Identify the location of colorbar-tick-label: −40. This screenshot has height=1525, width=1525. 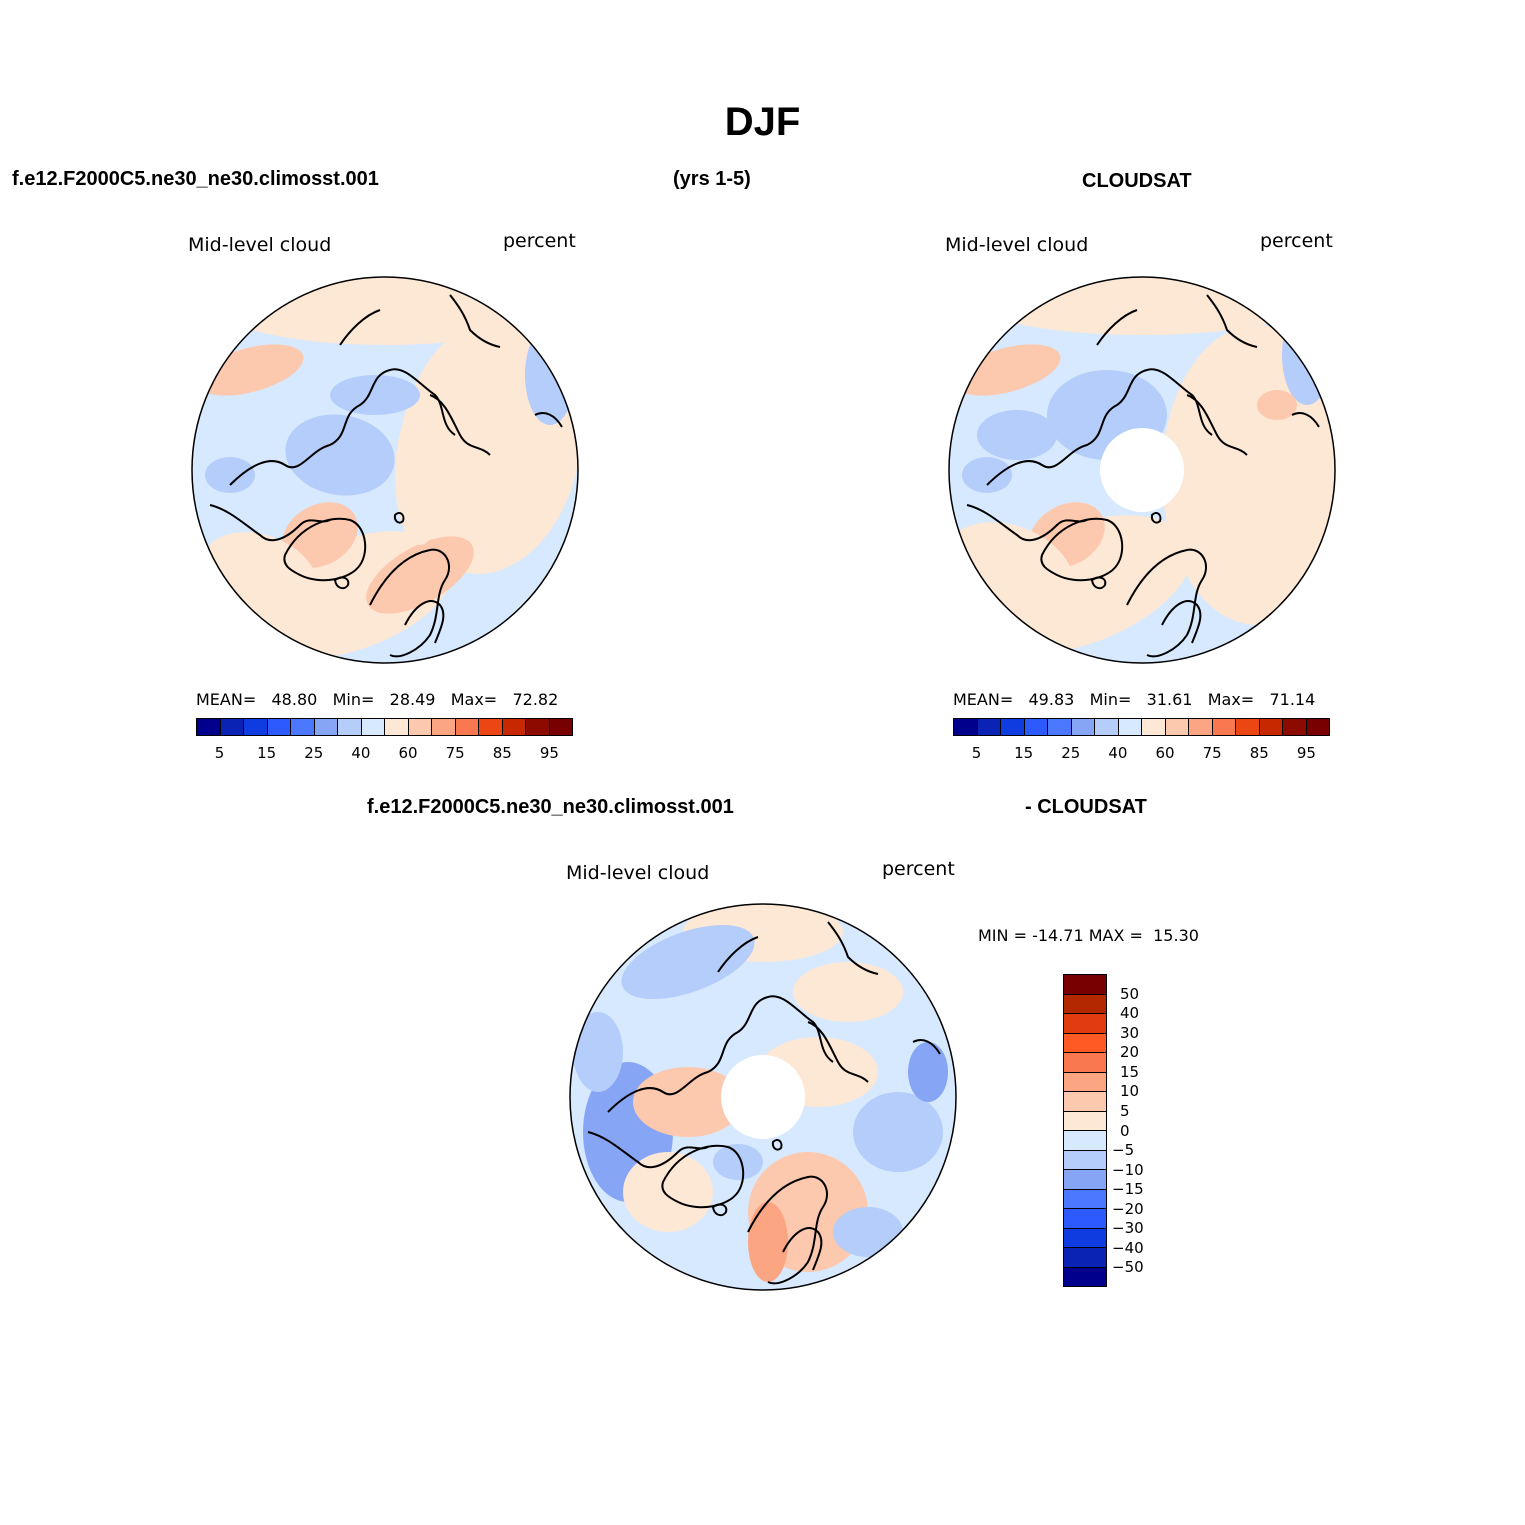
(1128, 1247).